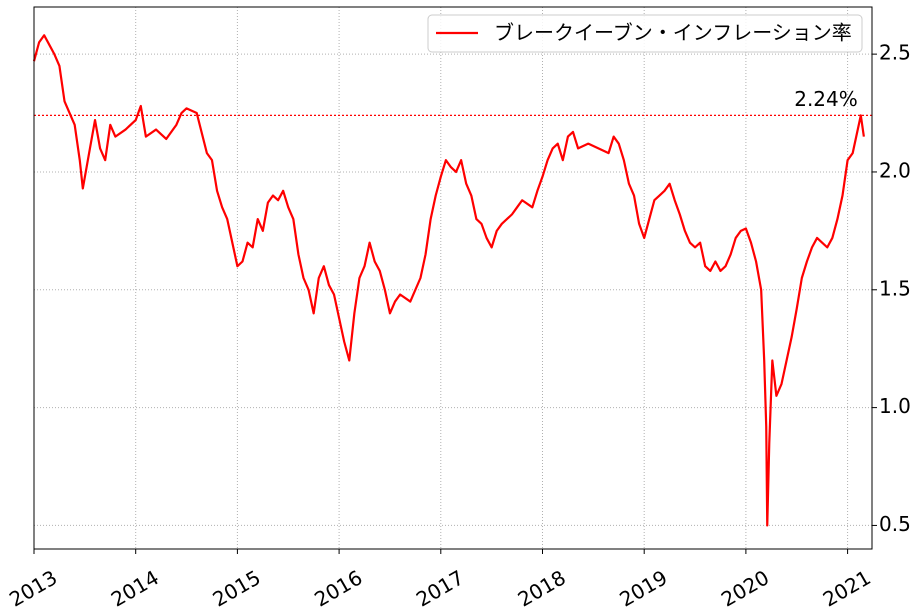 This screenshot has height=611, width=915. I want to click on x-tick-label: 2016, so click(338, 586).